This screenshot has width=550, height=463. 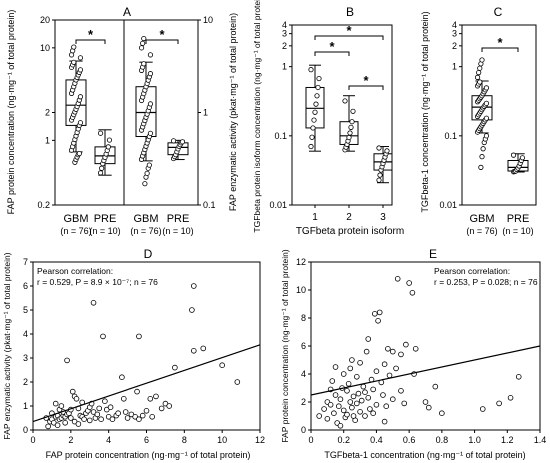 I want to click on panel-b-sig-1-bracket, so click(x=332, y=53).